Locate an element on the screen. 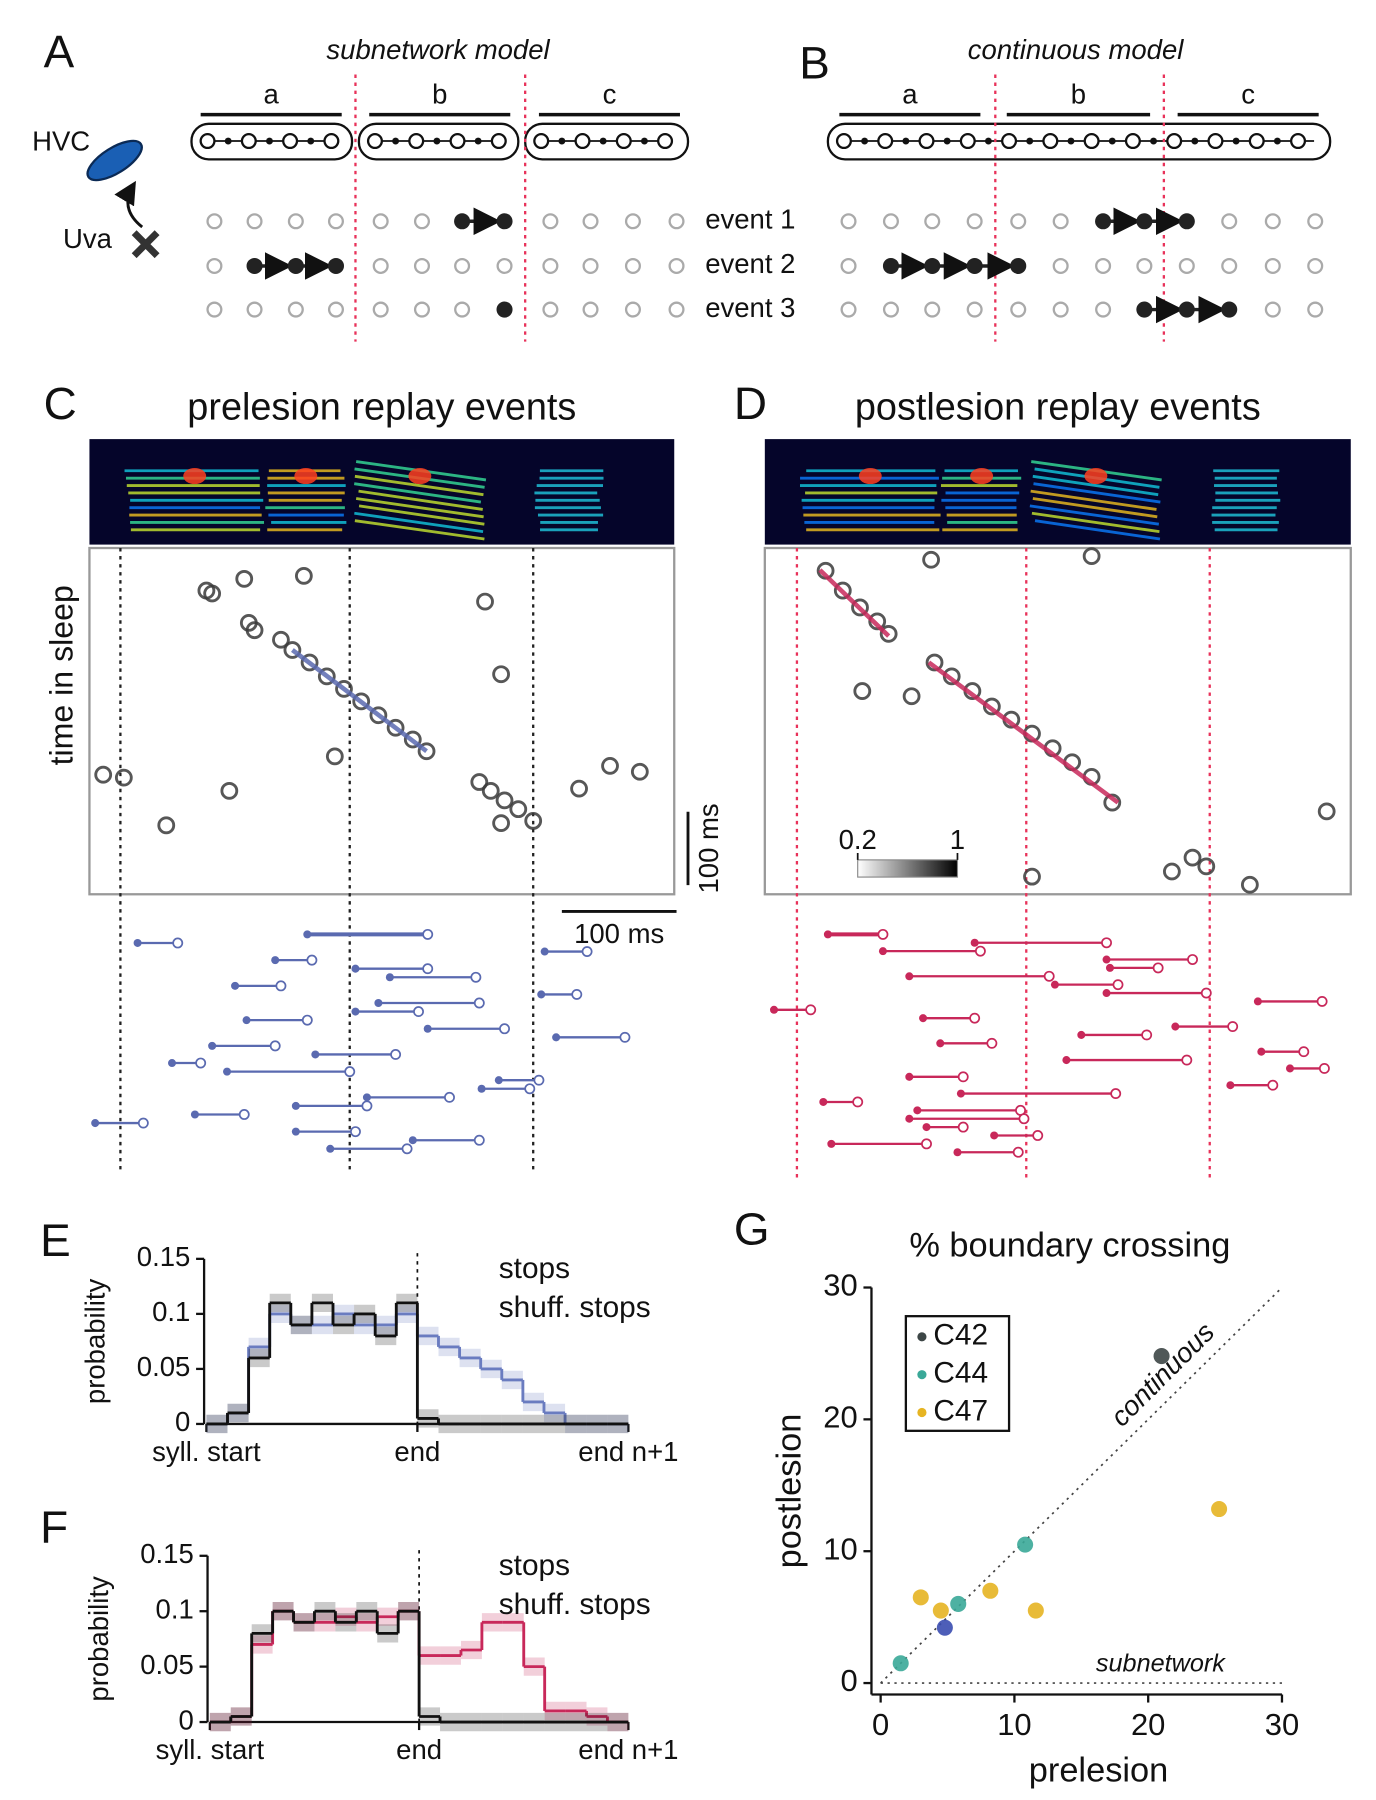  panel-label: G is located at coordinates (752, 1229).